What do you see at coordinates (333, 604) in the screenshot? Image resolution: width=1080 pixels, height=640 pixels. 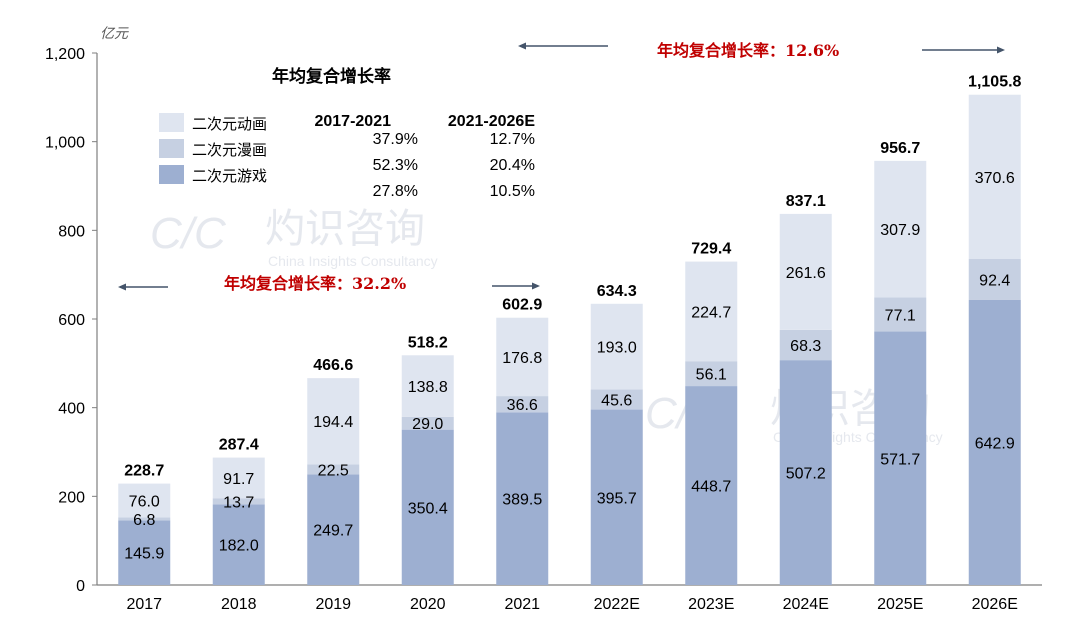 I see `x-tick-label: 2019` at bounding box center [333, 604].